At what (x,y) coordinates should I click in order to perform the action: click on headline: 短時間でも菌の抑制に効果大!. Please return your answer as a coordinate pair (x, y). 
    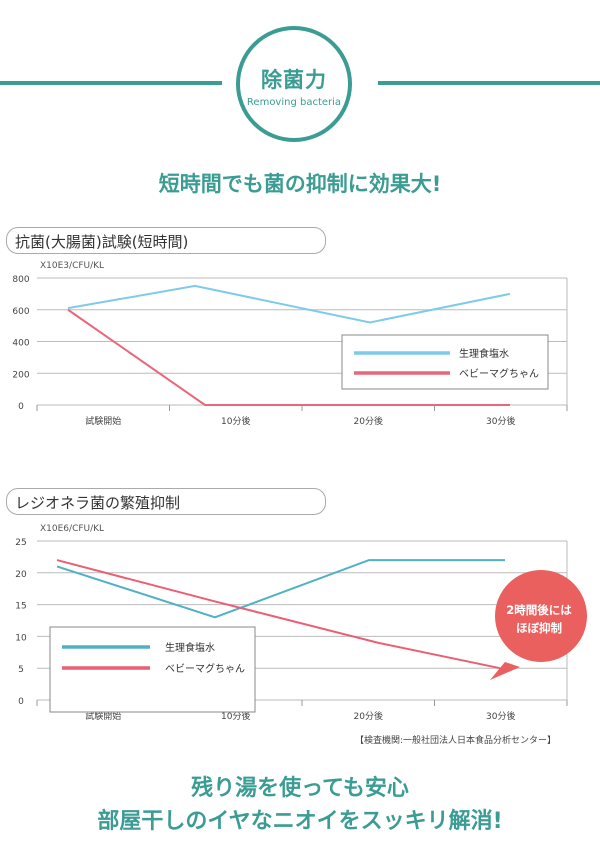
    Looking at the image, I should click on (300, 184).